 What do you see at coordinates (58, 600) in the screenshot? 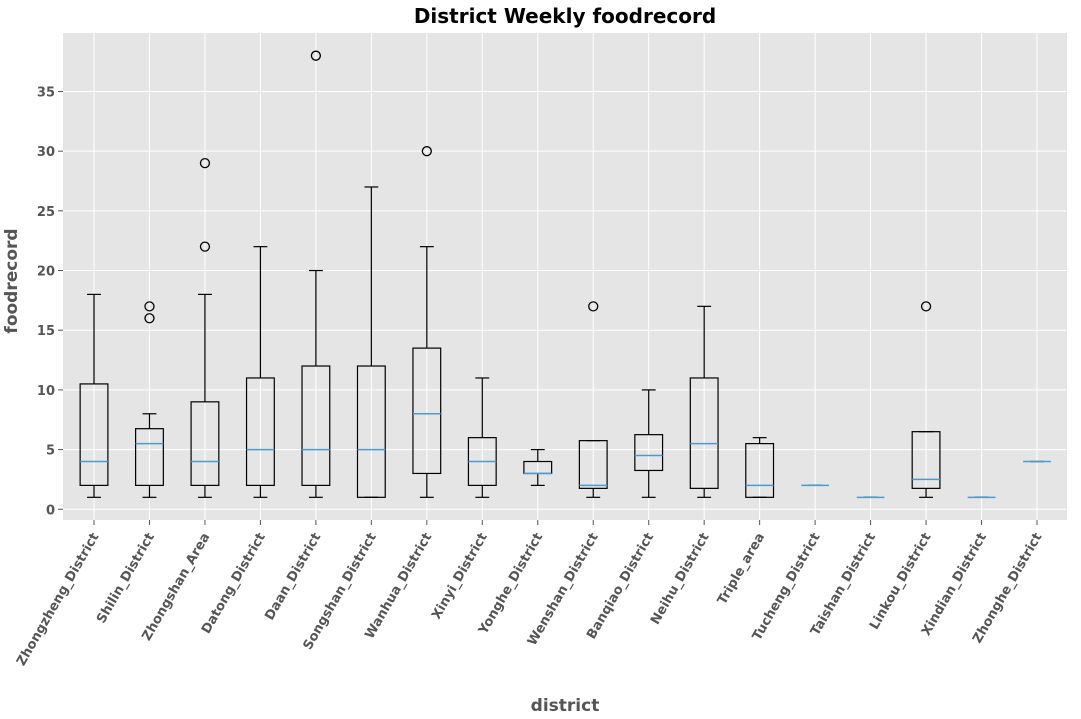
I see `x-tick-label: Zhongzheng_District` at bounding box center [58, 600].